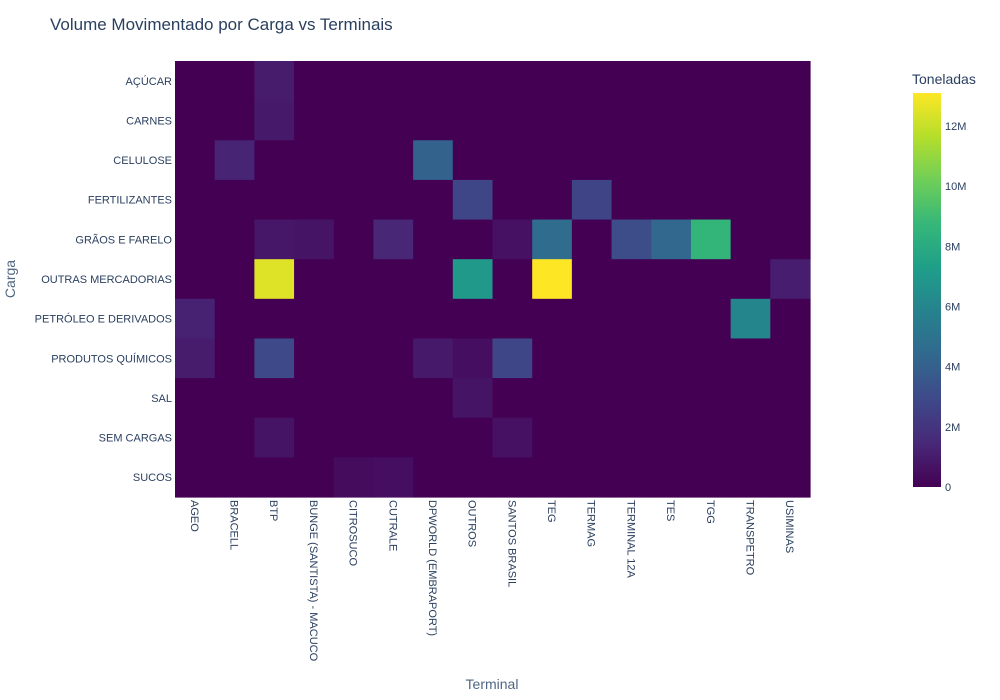 This screenshot has height=700, width=1000. What do you see at coordinates (194, 516) in the screenshot?
I see `x-tick-label: AGEO` at bounding box center [194, 516].